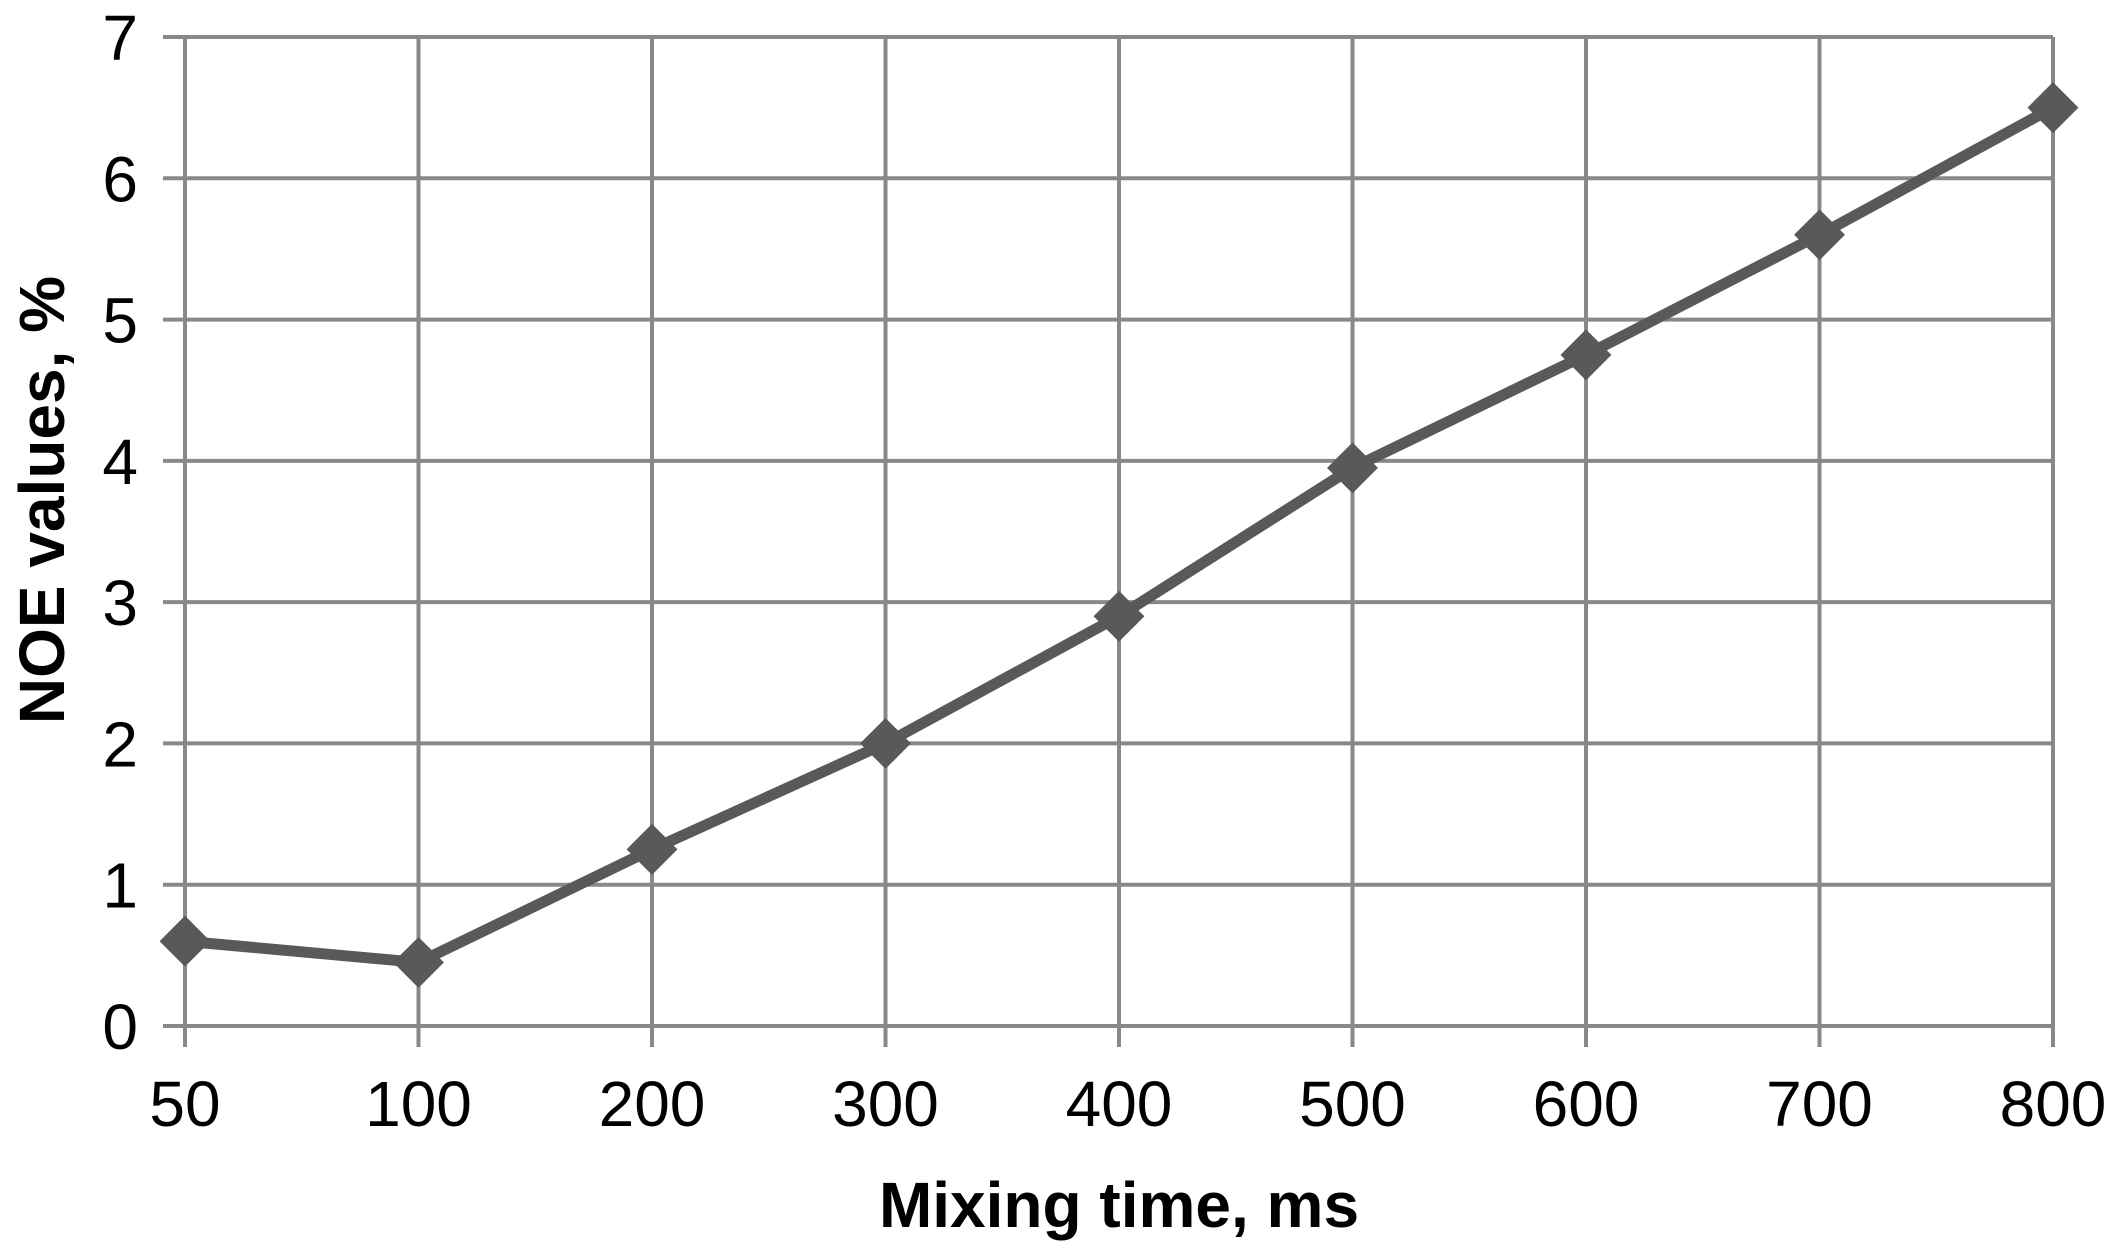  I want to click on y-axis-title: NOE values, %, so click(42, 500).